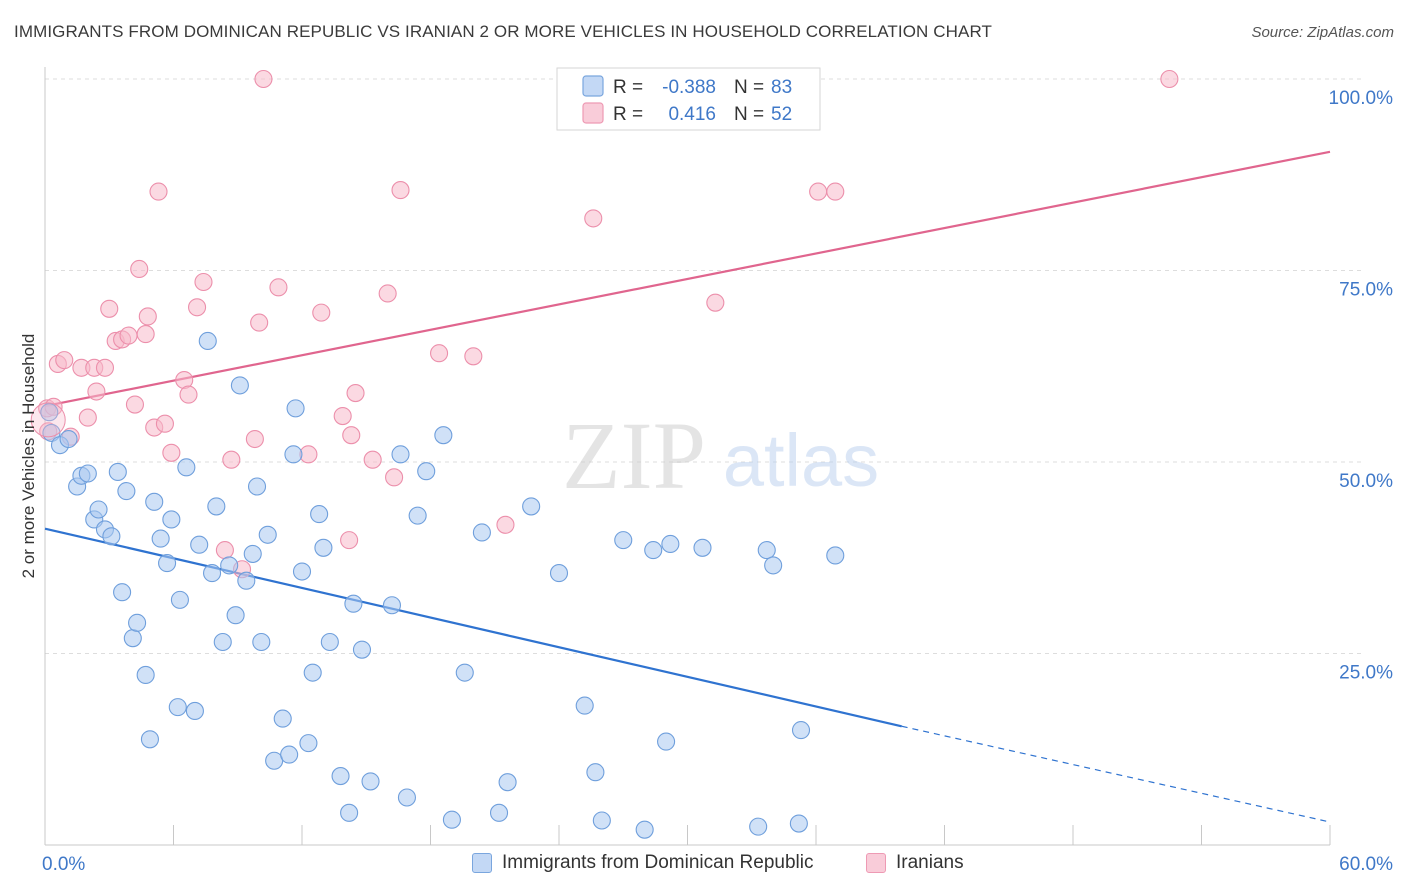  What do you see at coordinates (63, 864) in the screenshot?
I see `x-tick-label: 0.0%` at bounding box center [63, 864].